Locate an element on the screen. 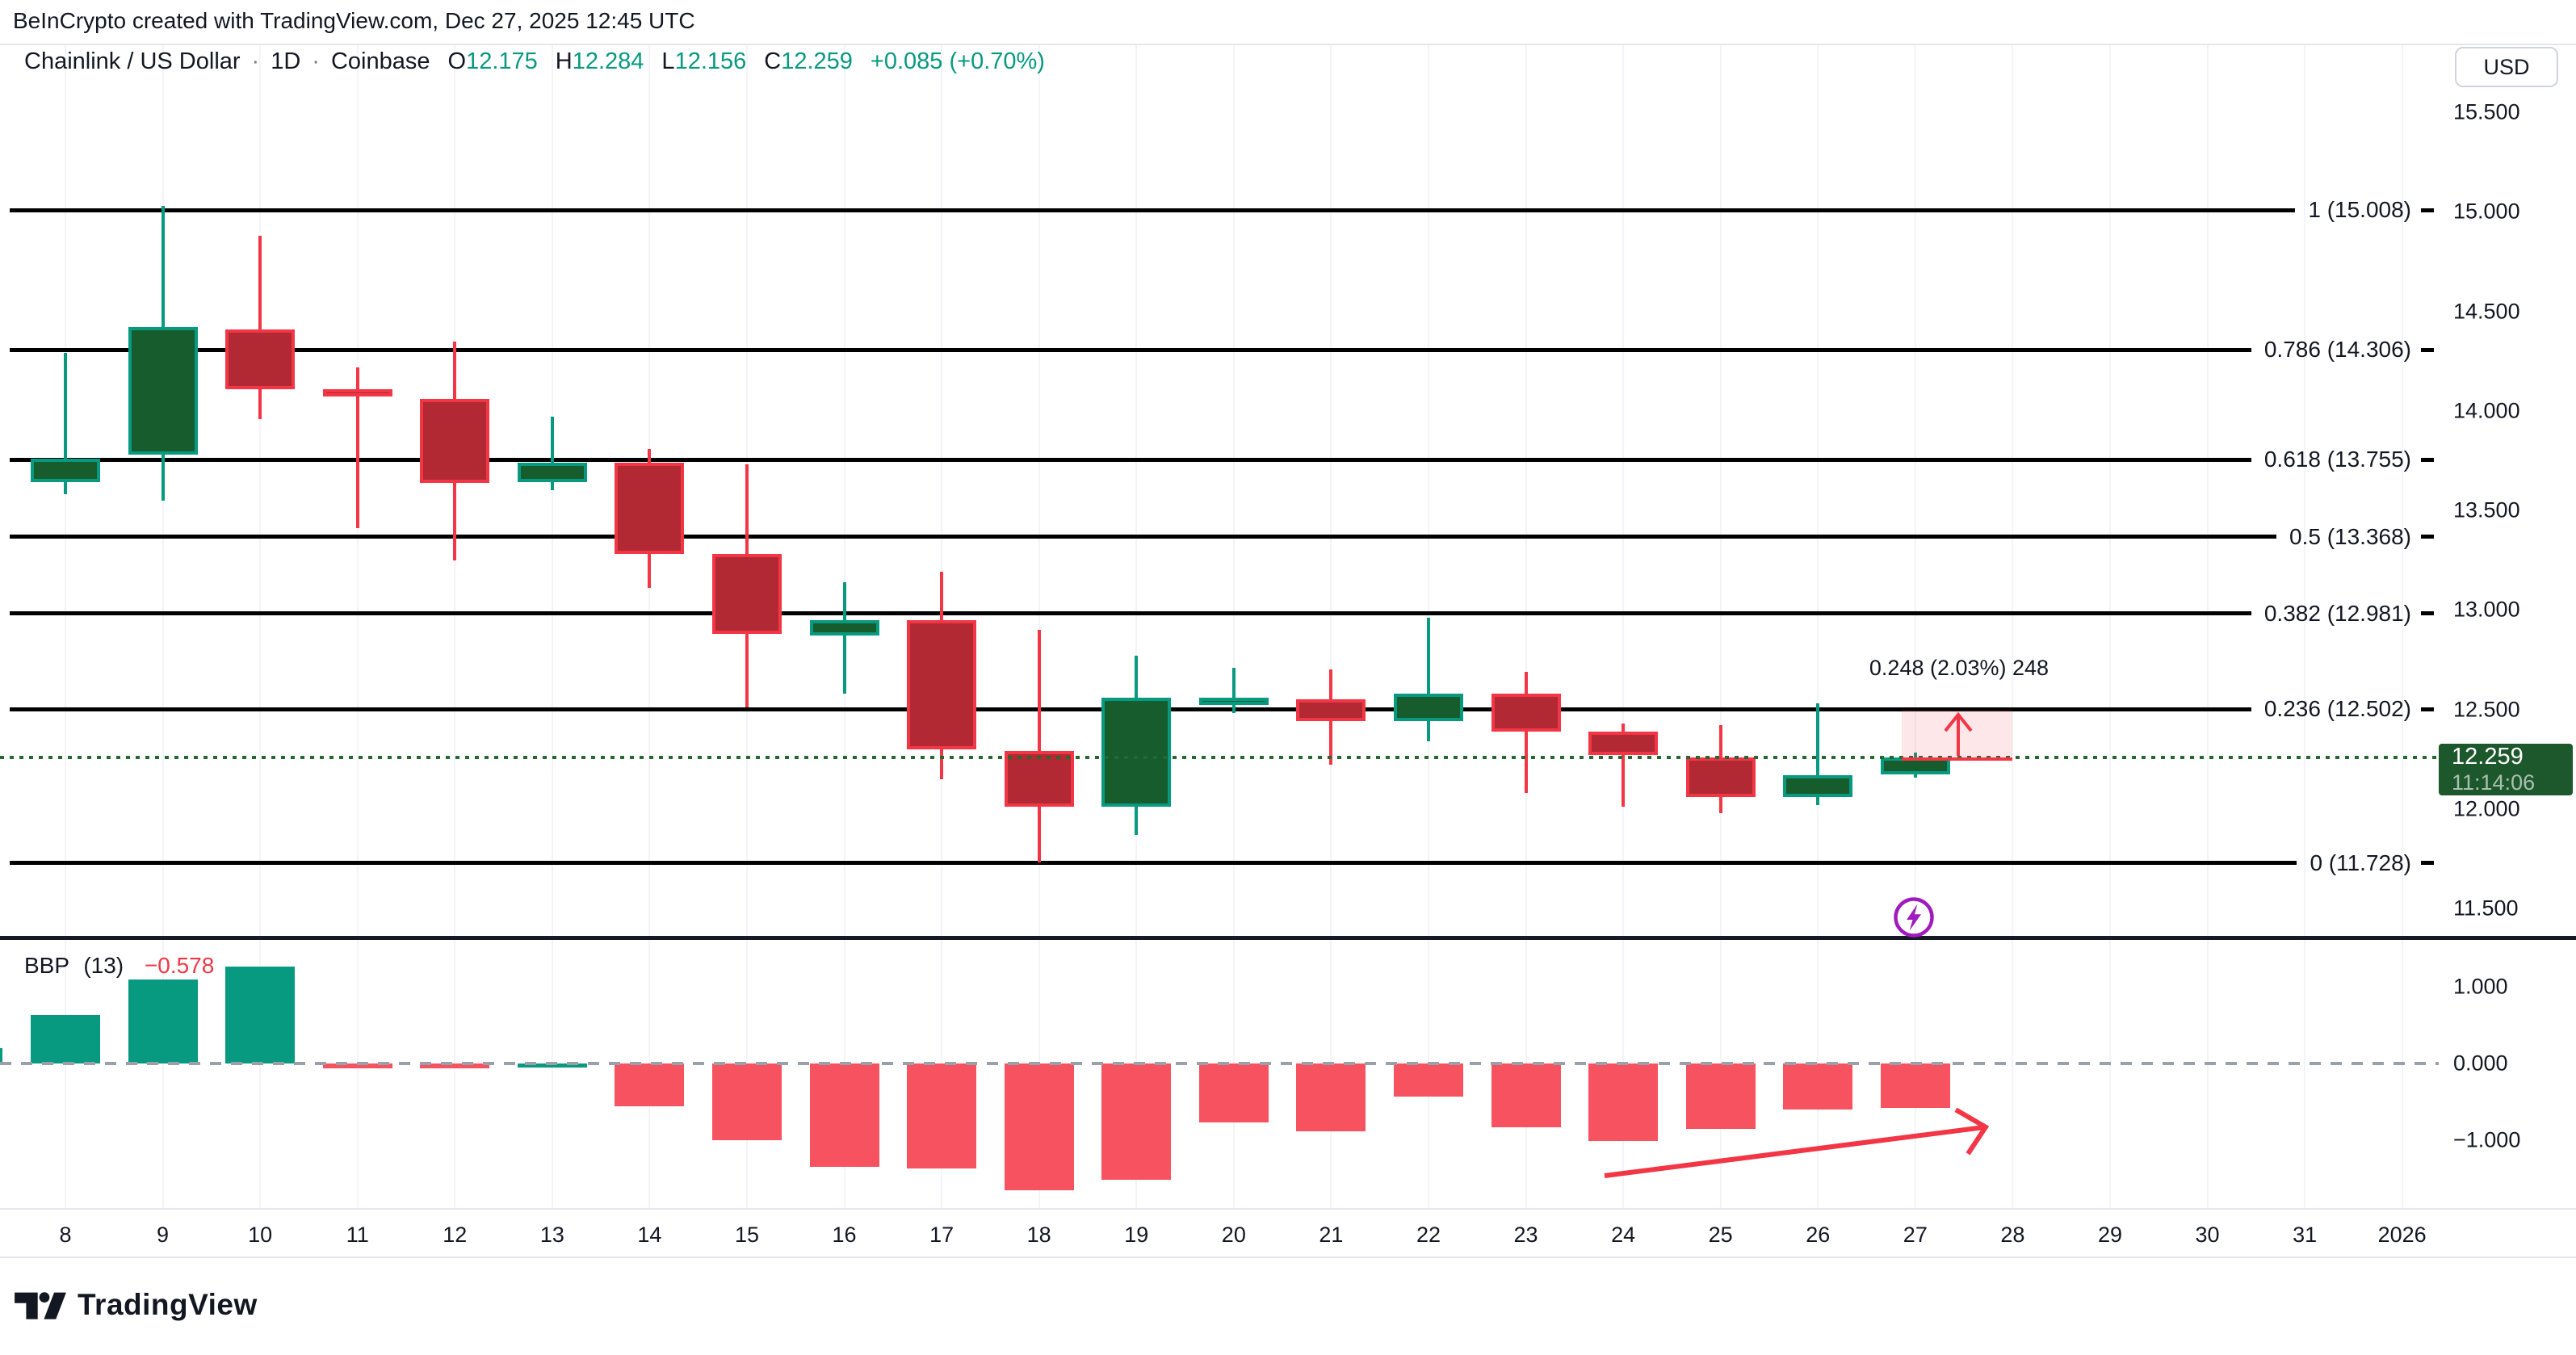 This screenshot has width=2576, height=1355. bbp-legend: BBP (13) −0.578 is located at coordinates (119, 966).